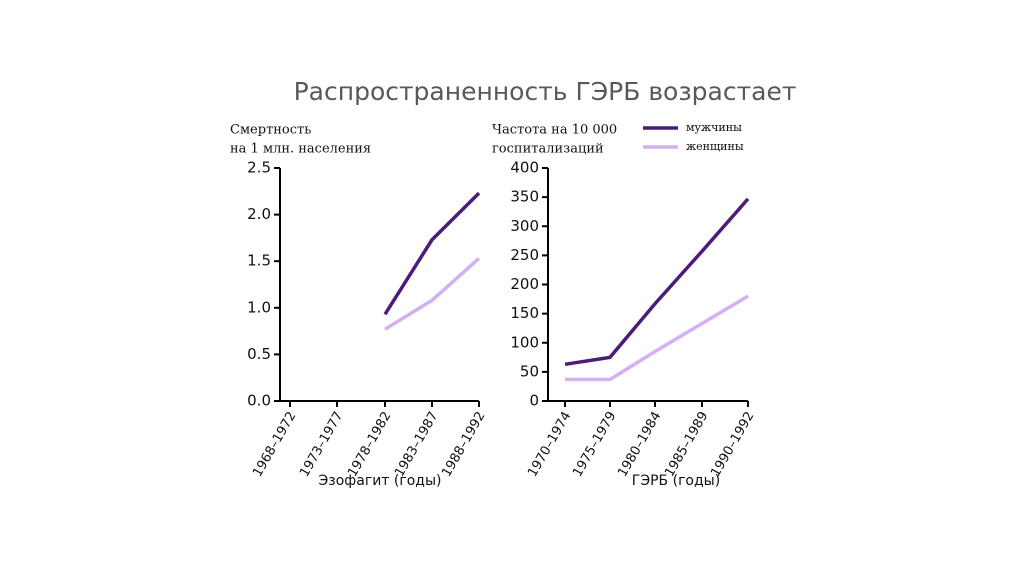  I want to click on slide-title: Распространенность ГЭРБ возрастает, so click(545, 91).